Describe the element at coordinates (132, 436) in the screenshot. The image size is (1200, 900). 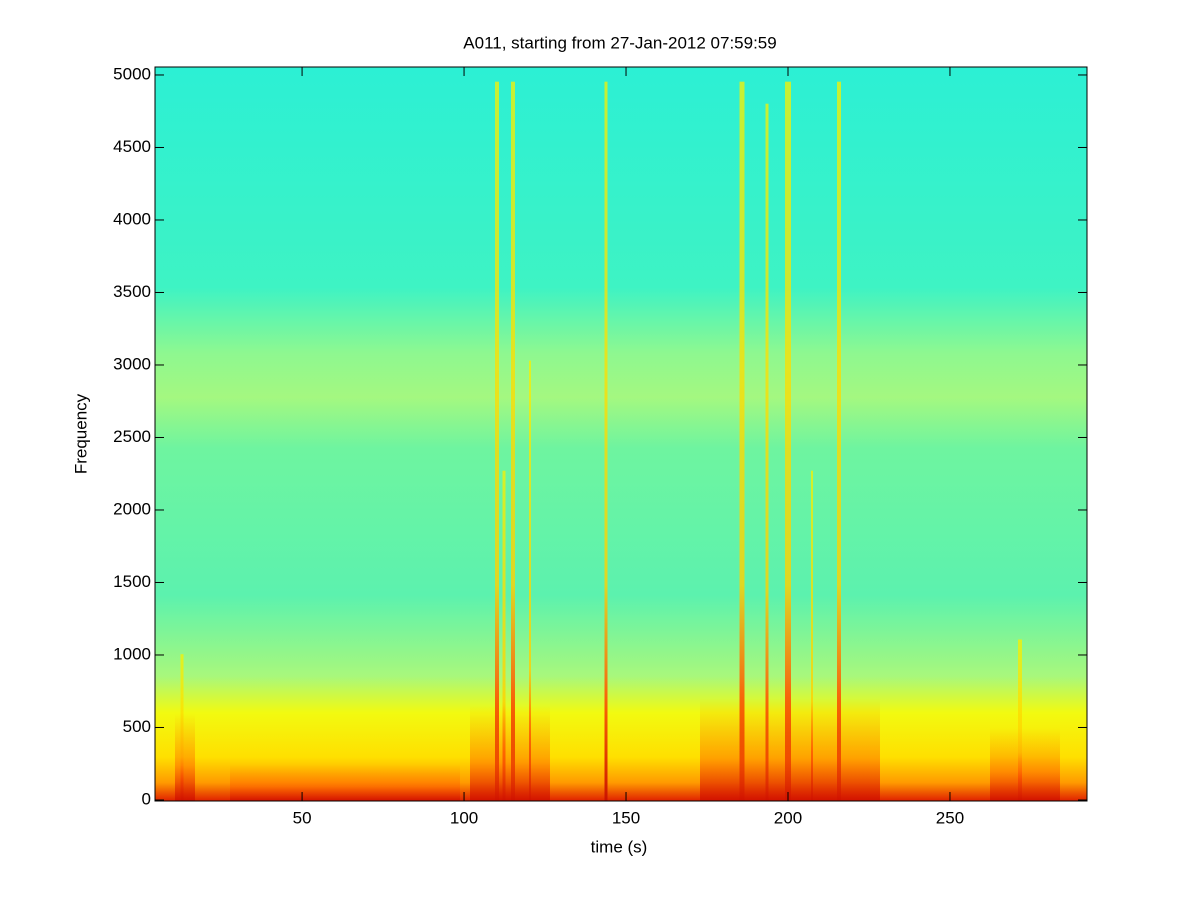
I see `y-tick-label: 2500` at that location.